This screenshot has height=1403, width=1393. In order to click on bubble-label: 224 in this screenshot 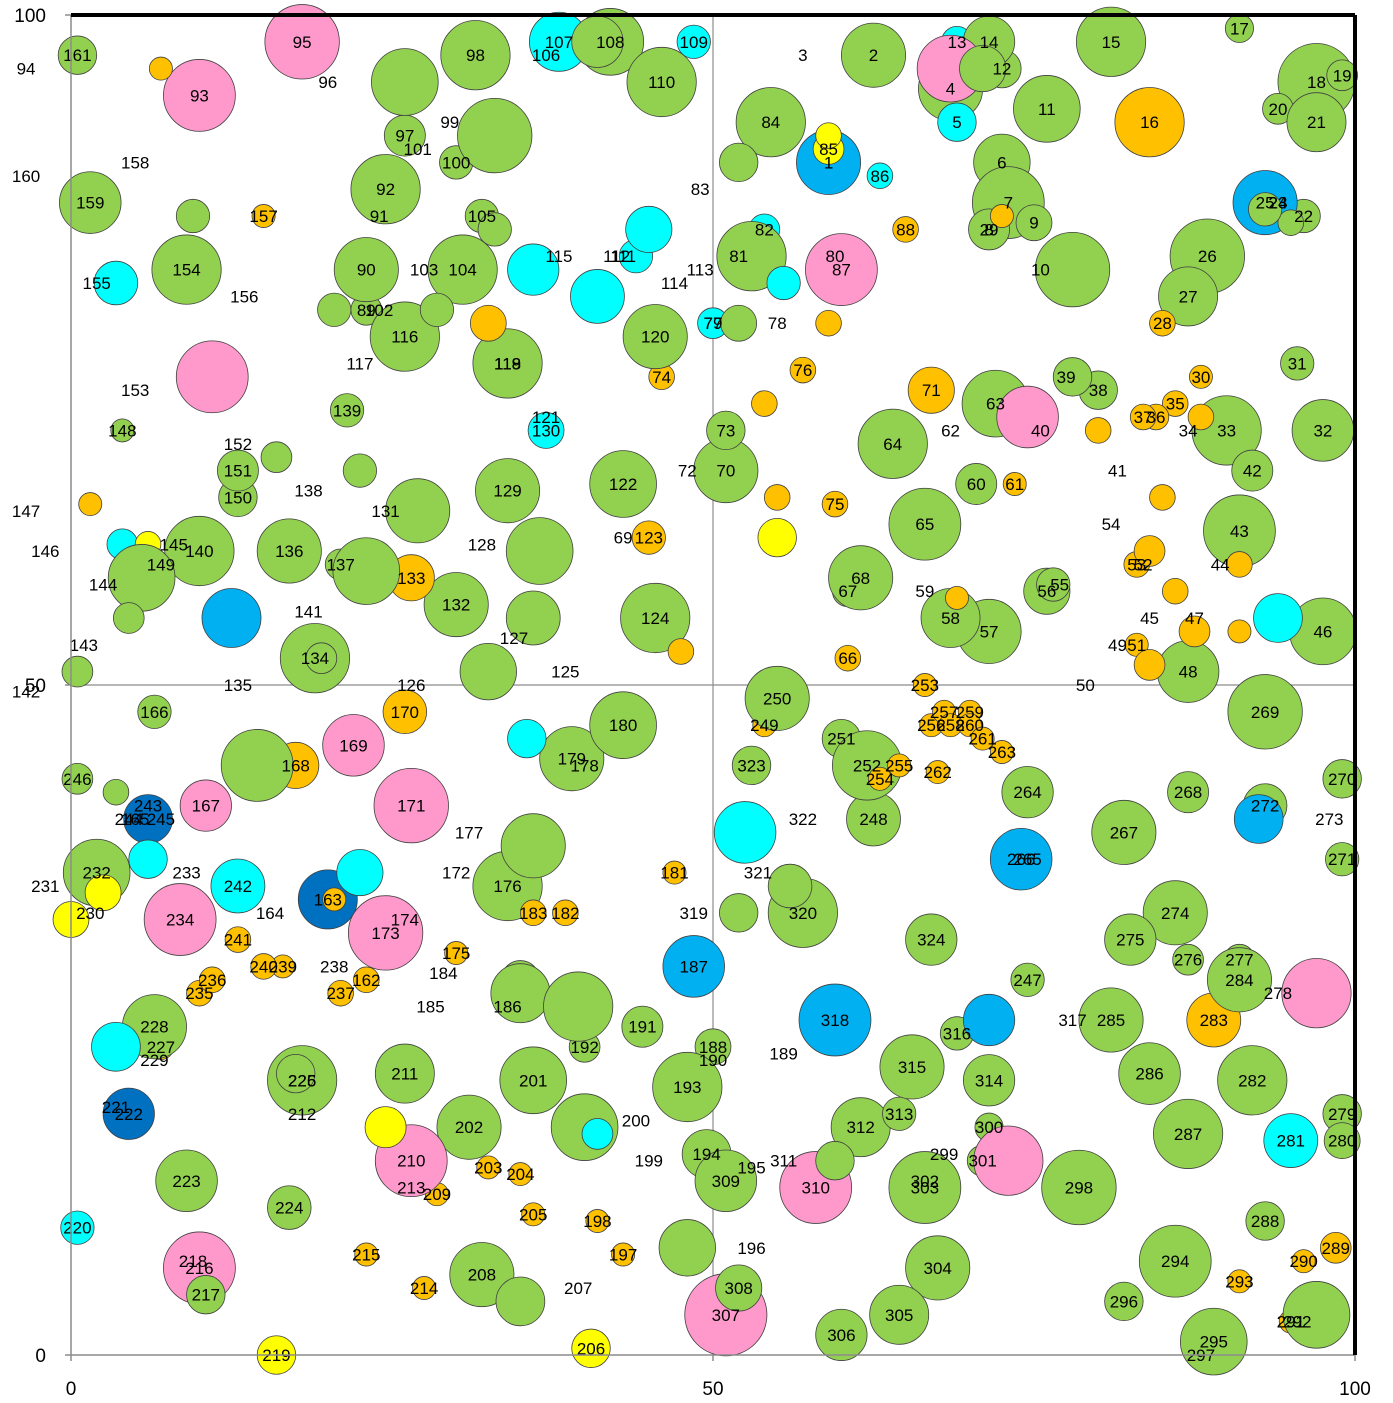, I will do `click(289, 1208)`.